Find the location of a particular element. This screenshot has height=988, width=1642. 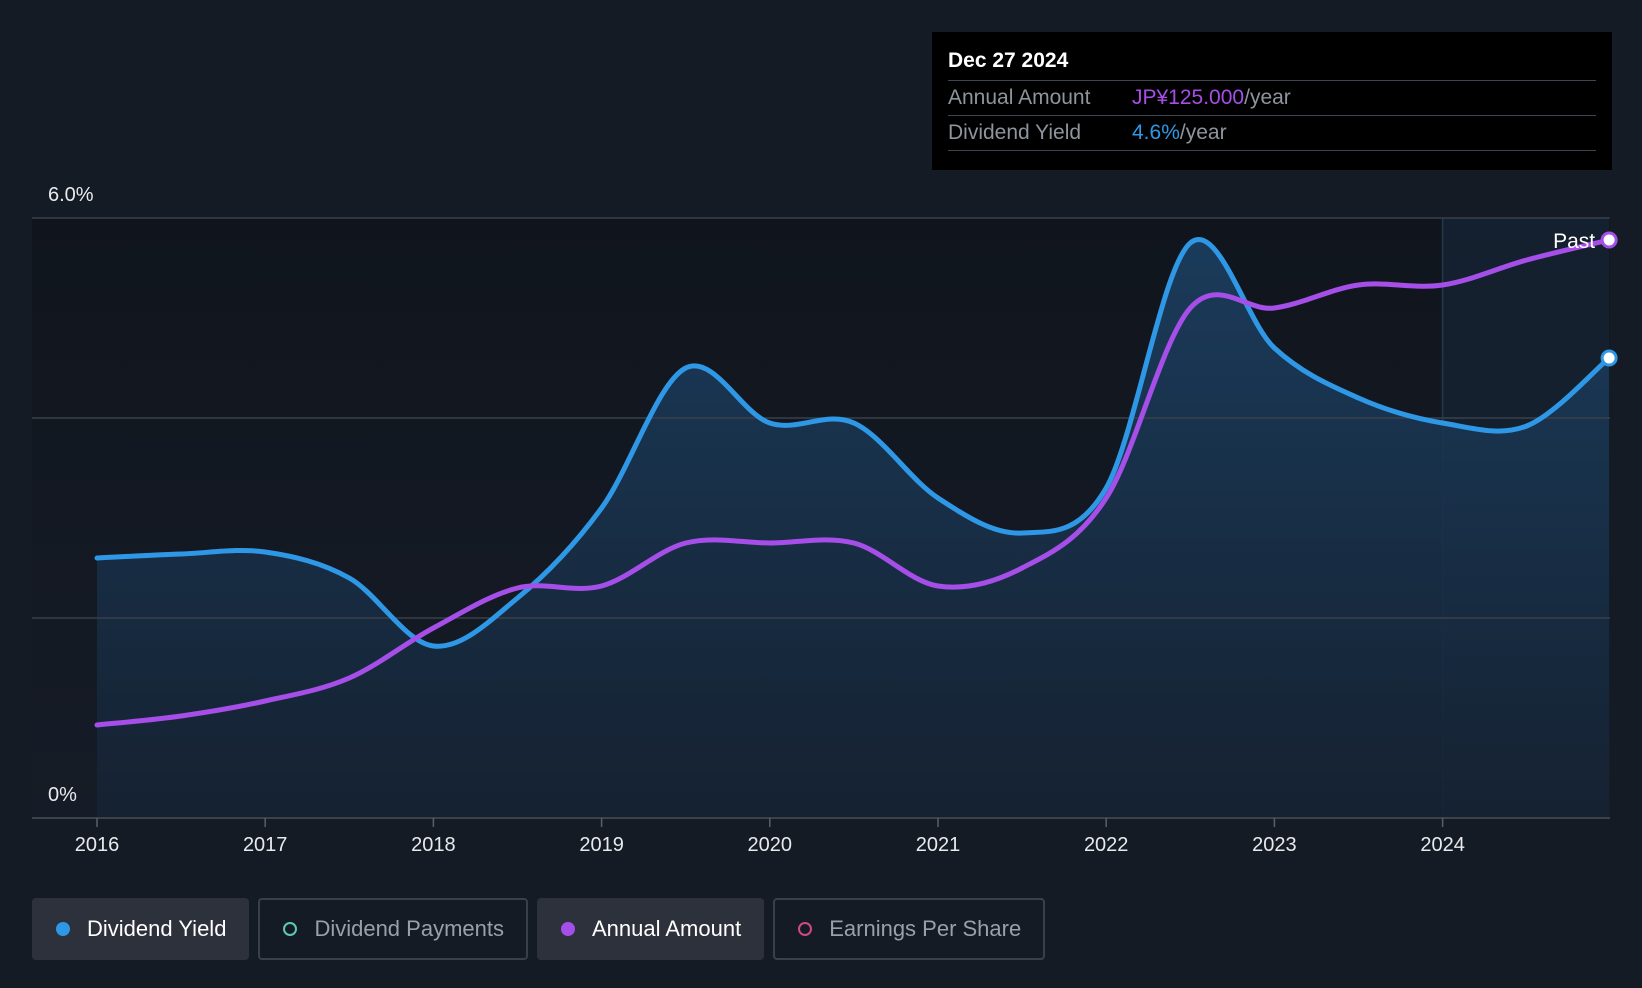

legend-label: Dividend Yield is located at coordinates (157, 928).